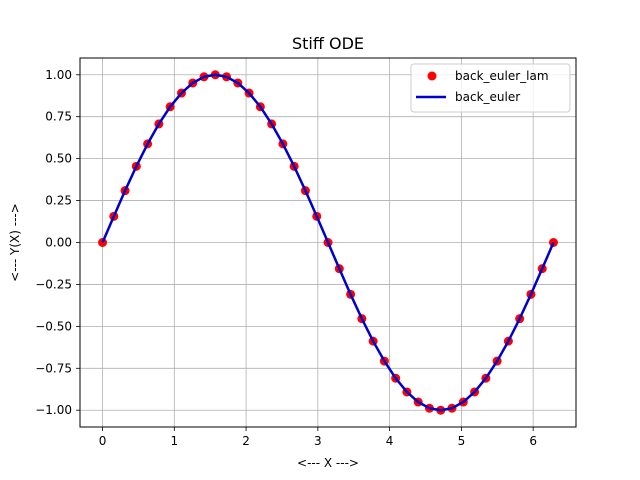 The image size is (640, 480). I want to click on y-tick-label: −0.50, so click(53, 326).